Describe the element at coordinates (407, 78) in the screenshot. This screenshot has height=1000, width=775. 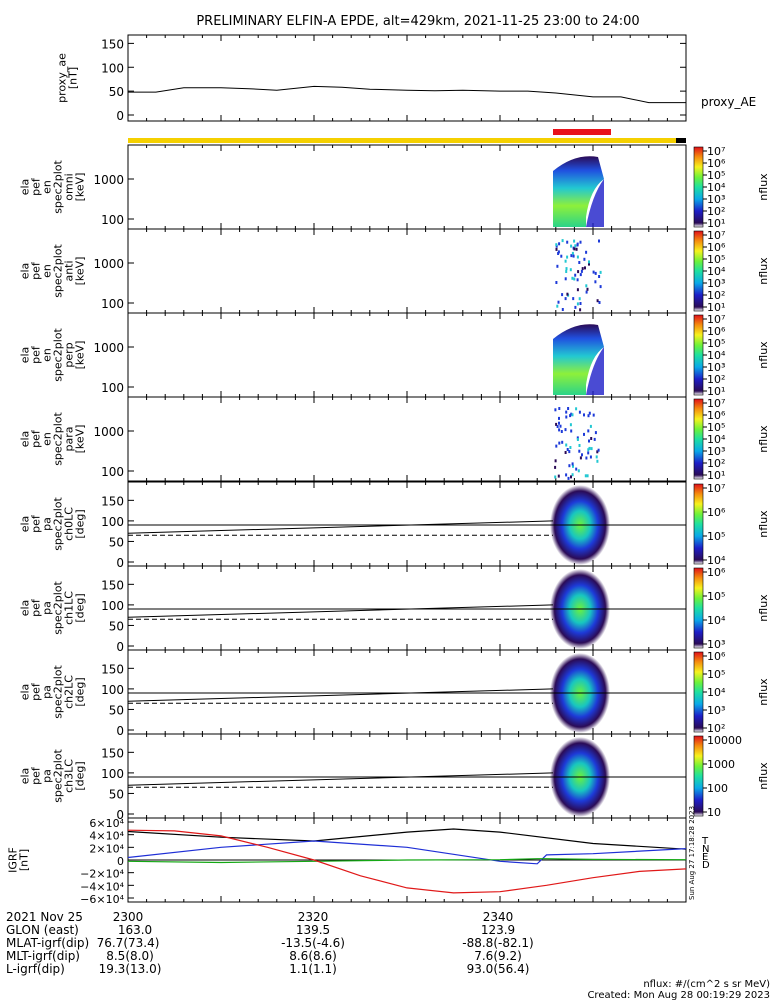
I see `panel-frame` at that location.